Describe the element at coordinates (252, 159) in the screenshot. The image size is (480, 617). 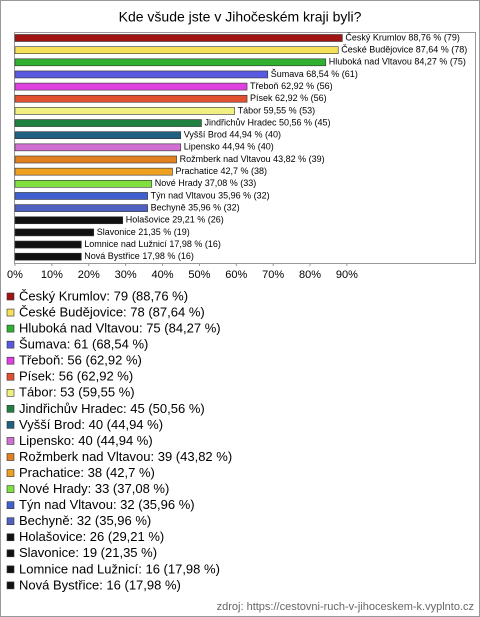
I see `bar-label: Rožmberk nad Vltavou 43,82 % (39)` at that location.